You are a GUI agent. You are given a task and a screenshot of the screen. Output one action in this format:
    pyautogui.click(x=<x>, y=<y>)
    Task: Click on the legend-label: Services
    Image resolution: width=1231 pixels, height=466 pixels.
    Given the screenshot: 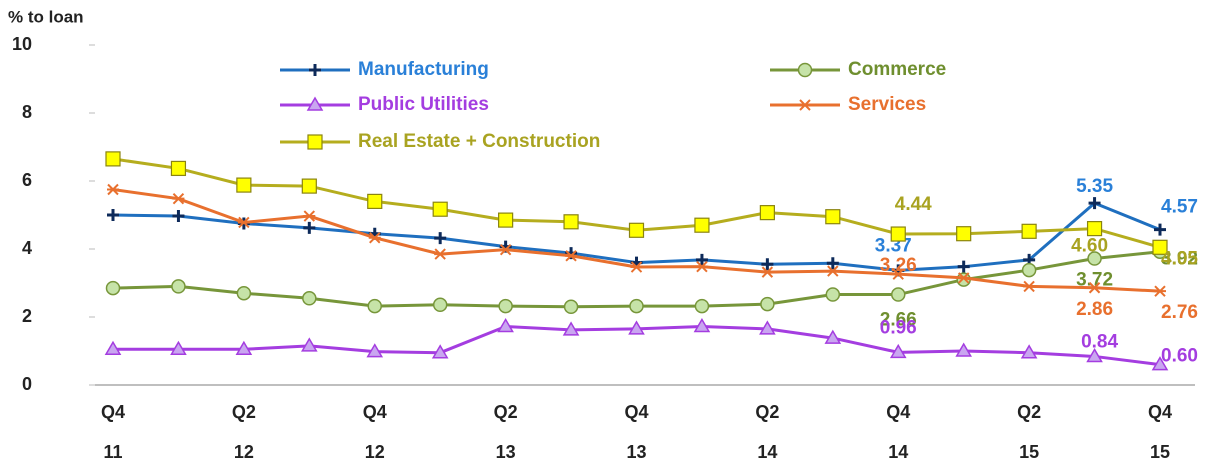 What is the action you would take?
    pyautogui.click(x=887, y=104)
    